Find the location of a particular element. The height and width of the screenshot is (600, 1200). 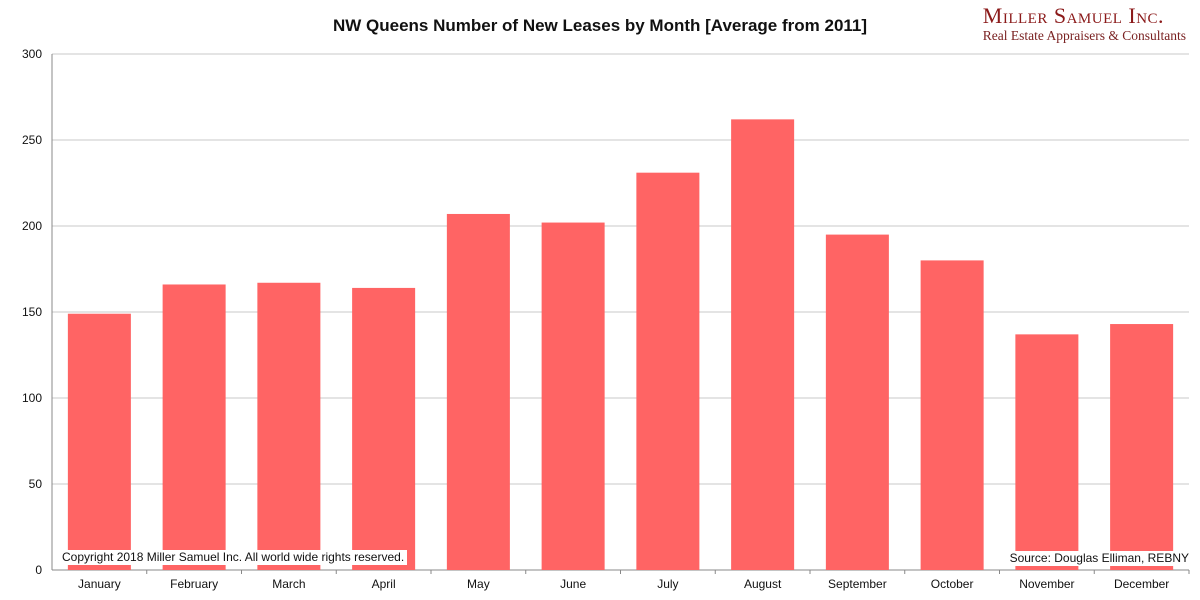

logo-name: Miller Samuel Inc. is located at coordinates (1073, 15).